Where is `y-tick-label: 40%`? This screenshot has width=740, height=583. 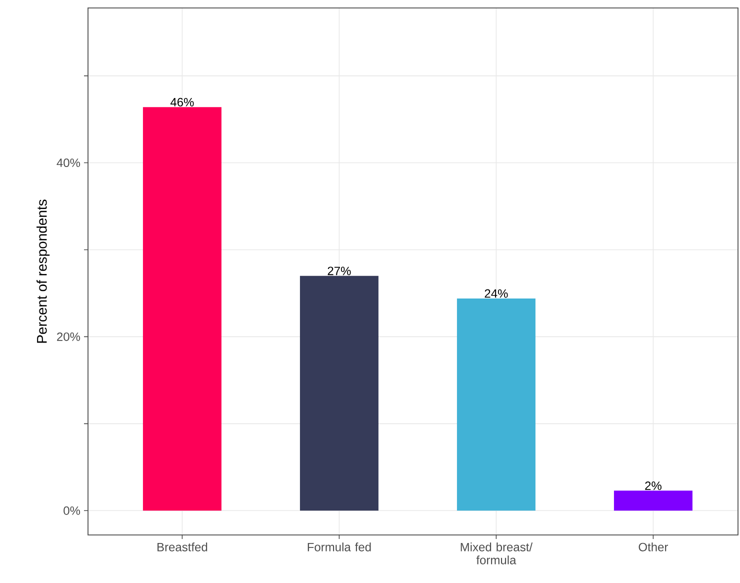 y-tick-label: 40% is located at coordinates (68, 163).